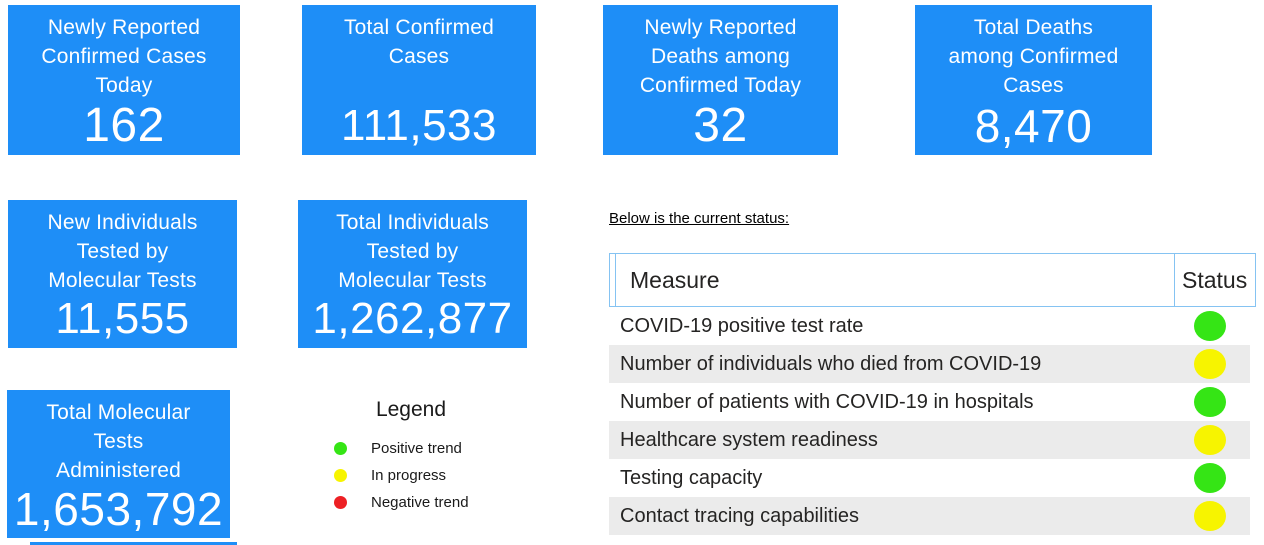  I want to click on legend-item-label: Positive trend, so click(416, 448).